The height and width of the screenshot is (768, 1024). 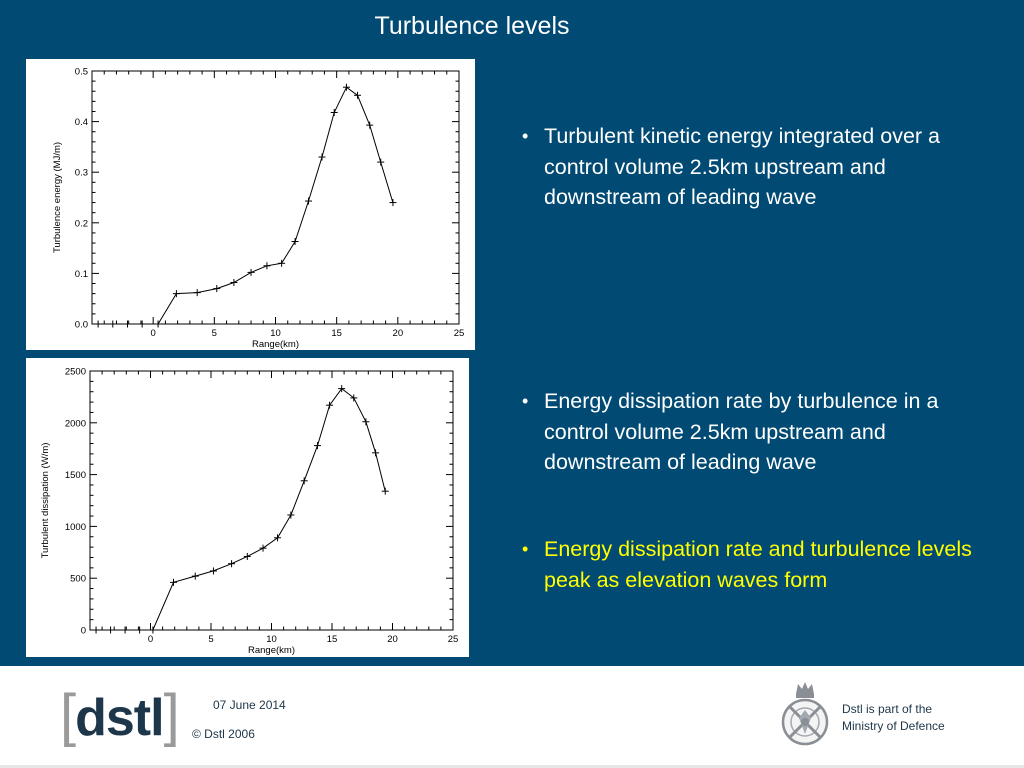 I want to click on energy-y-axis-label: Turbulence energy (MJ/m), so click(x=57, y=197).